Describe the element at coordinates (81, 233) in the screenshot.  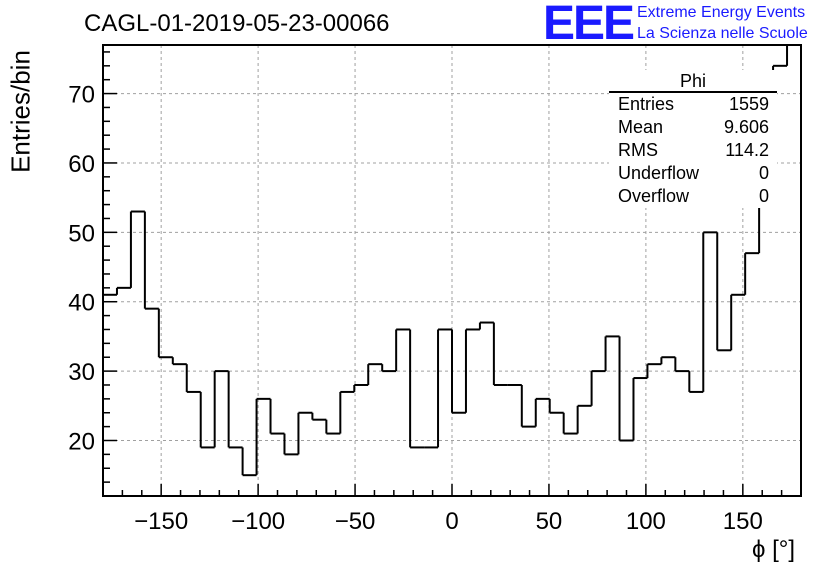
I see `y-tick-label: 50` at that location.